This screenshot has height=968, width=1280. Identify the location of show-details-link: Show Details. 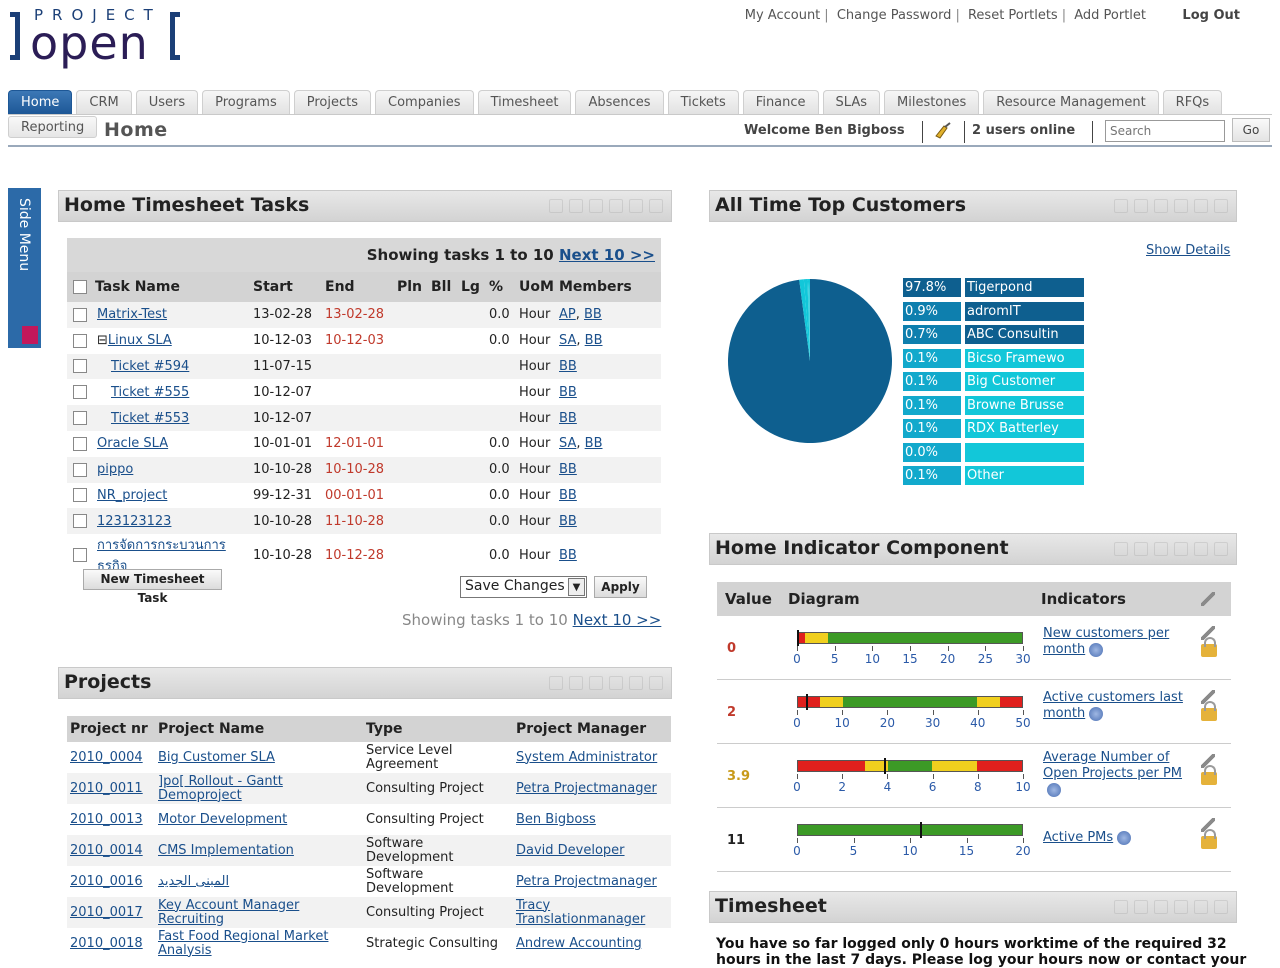
(1188, 250).